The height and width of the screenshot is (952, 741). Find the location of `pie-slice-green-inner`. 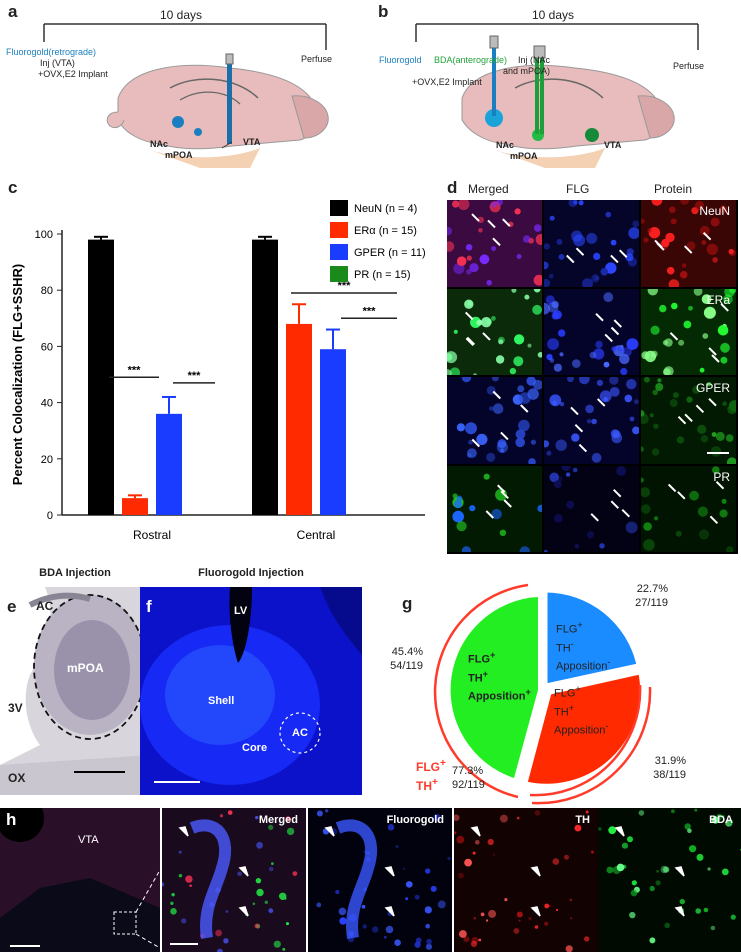

pie-slice-green-inner is located at coordinates (494, 687).